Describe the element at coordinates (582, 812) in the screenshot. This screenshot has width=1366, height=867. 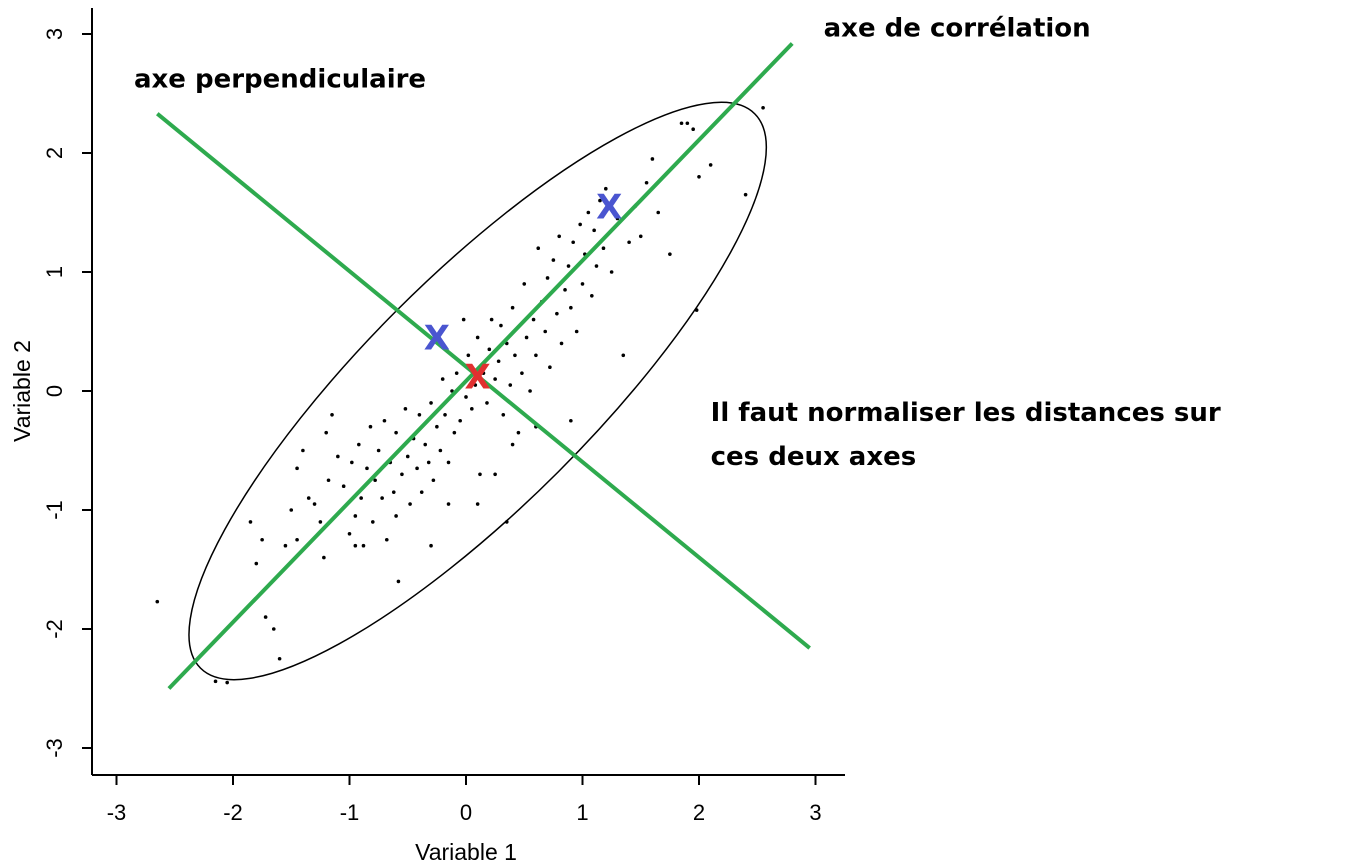
I see `x-tick-label-4: 1` at that location.